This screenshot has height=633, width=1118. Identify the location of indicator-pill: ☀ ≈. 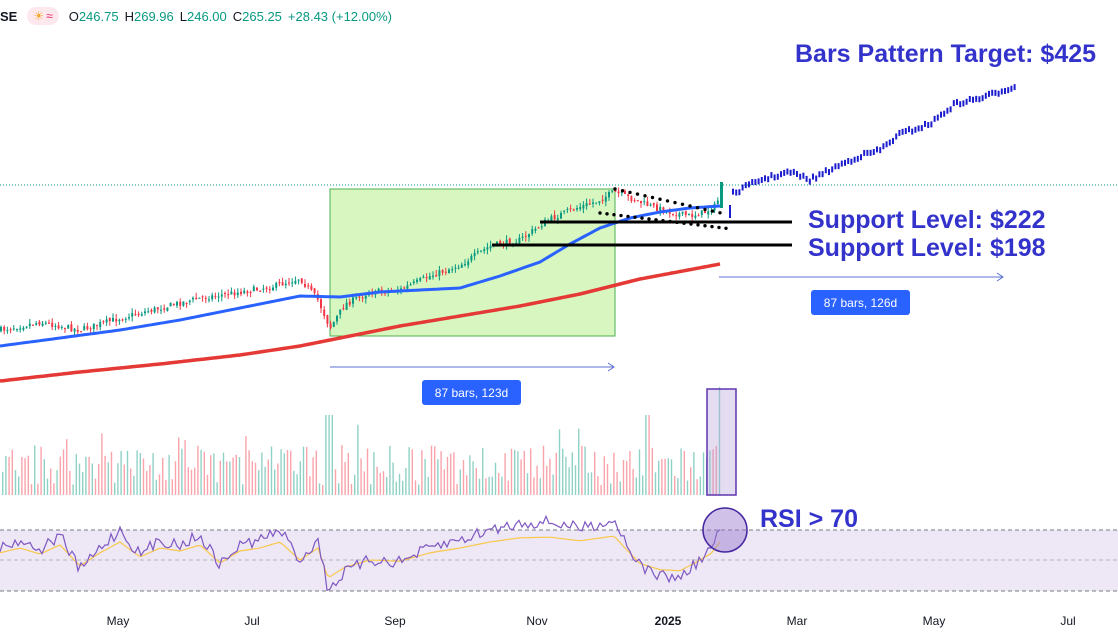
(43, 16).